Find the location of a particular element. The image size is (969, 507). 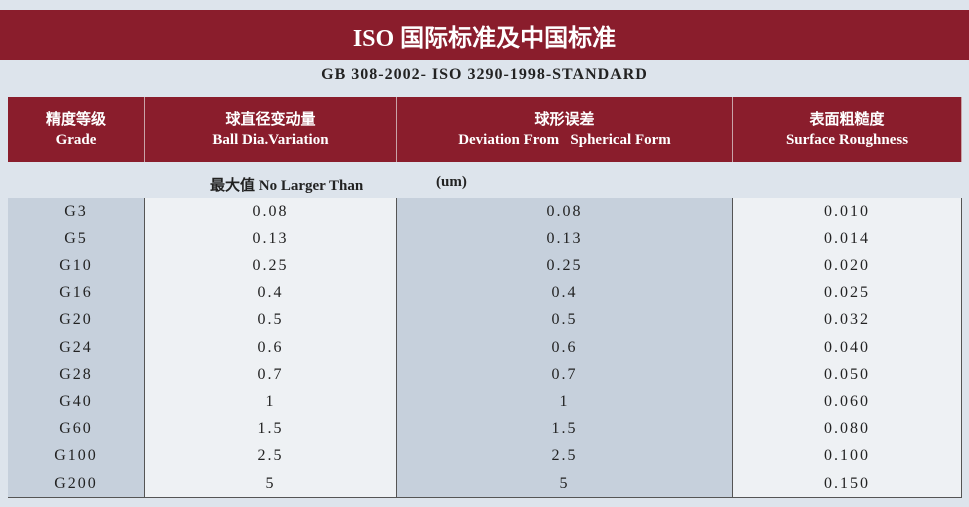

table-cell: G10 is located at coordinates (76, 266).